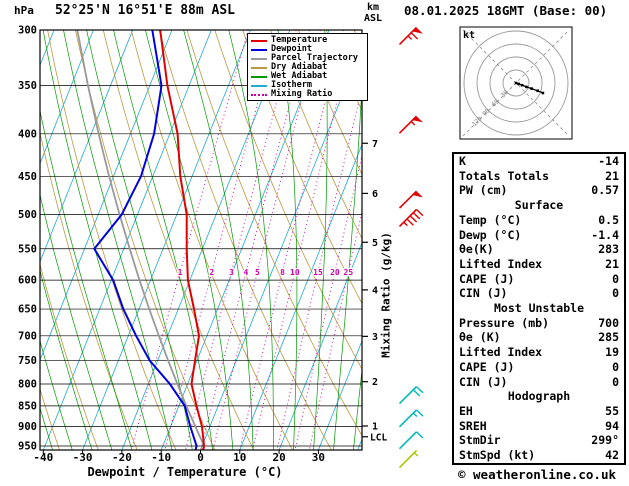  Describe the element at coordinates (291, 49) in the screenshot. I see `legend-label: Dewpoint` at that location.